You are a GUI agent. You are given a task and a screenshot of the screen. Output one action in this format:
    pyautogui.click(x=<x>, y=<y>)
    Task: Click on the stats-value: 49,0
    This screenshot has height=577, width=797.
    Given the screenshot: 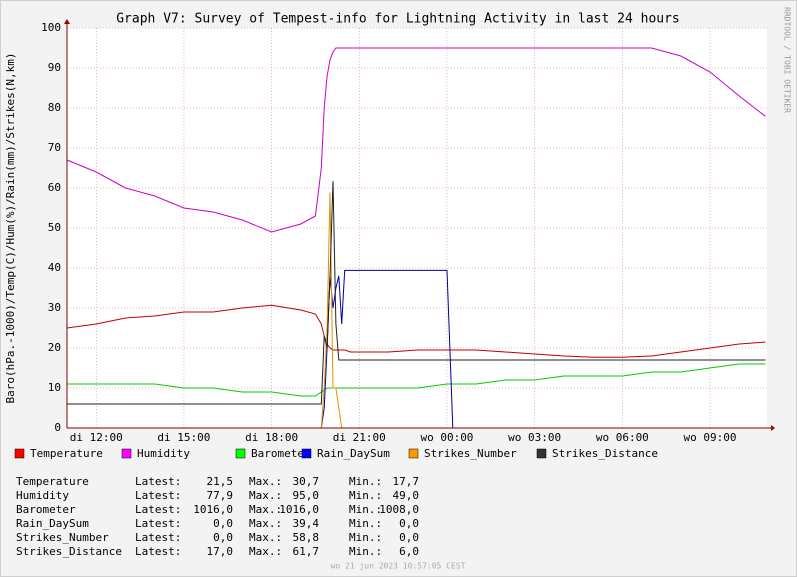 What is the action you would take?
    pyautogui.click(x=406, y=495)
    